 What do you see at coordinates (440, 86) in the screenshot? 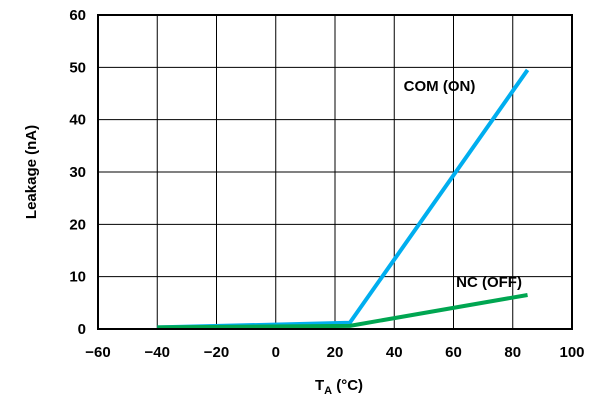
I see `series-label: COM (ON)` at bounding box center [440, 86].